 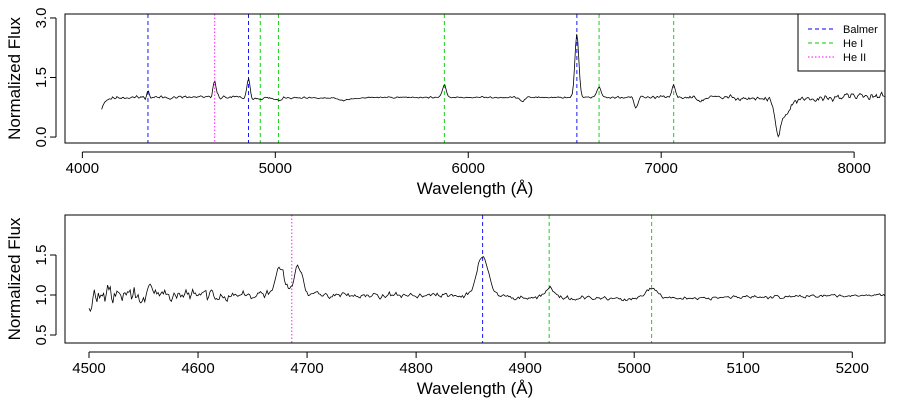 What do you see at coordinates (853, 44) in the screenshot?
I see `legend-label: He I` at bounding box center [853, 44].